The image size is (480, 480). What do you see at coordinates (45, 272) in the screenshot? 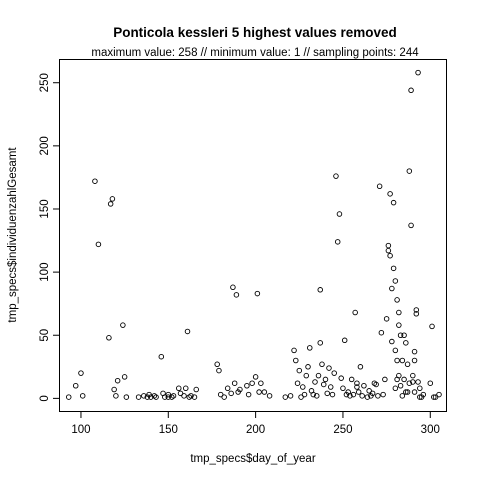
I see `y-tick-label: 100` at bounding box center [45, 272].